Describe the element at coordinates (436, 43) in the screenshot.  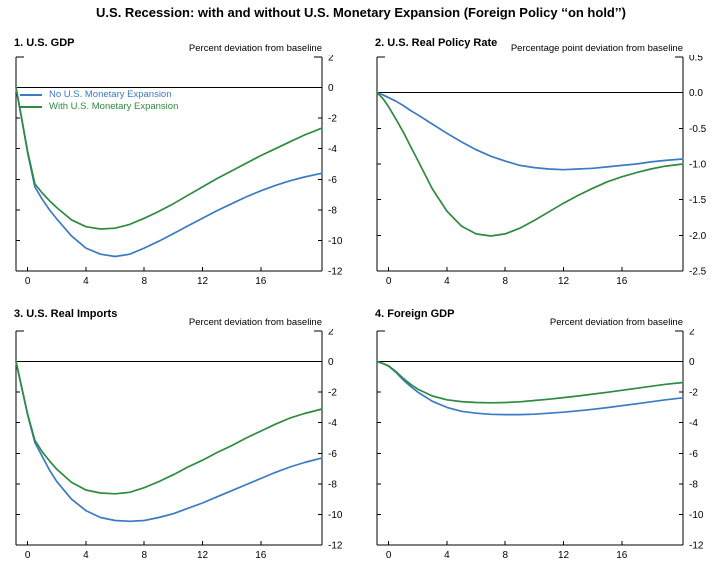
I see `panel-title: 2. U.S. Real Policy Rate` at that location.